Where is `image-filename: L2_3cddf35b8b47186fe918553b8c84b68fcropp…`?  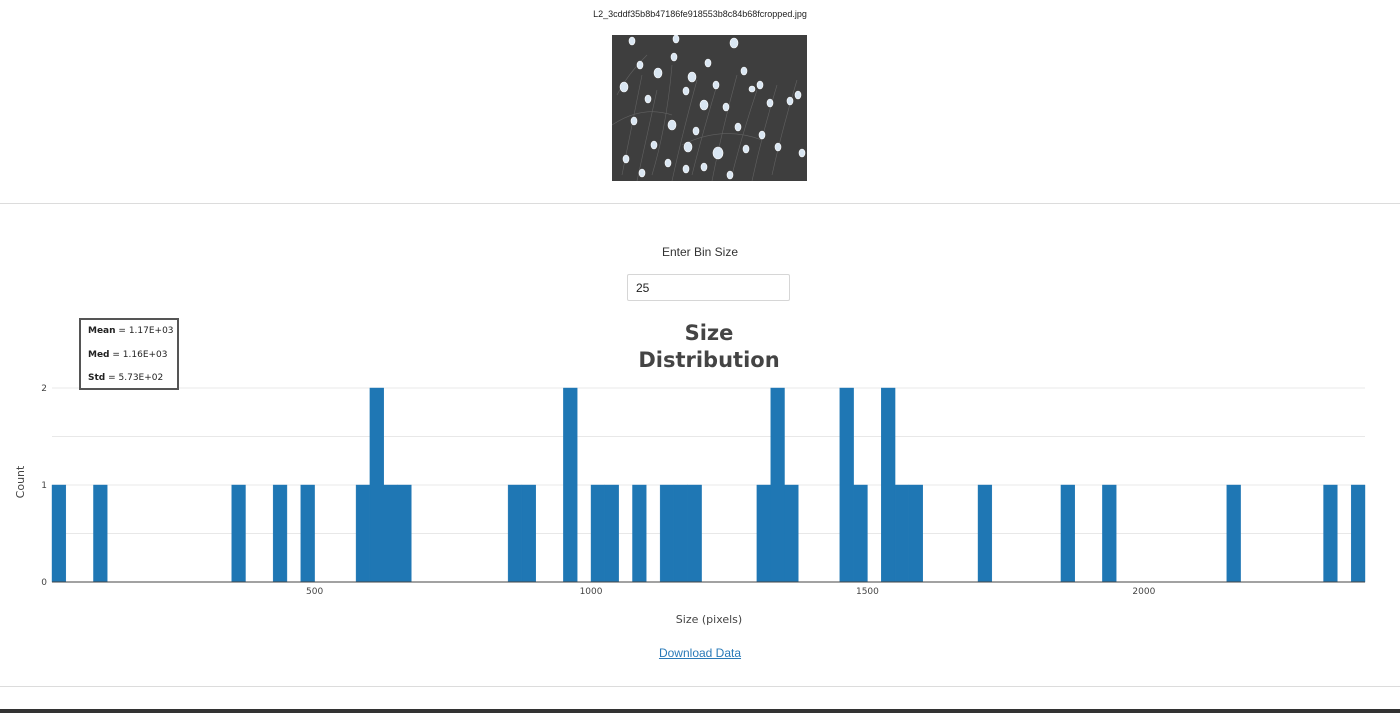 image-filename: L2_3cddf35b8b47186fe918553b8c84b68fcropp… is located at coordinates (700, 14).